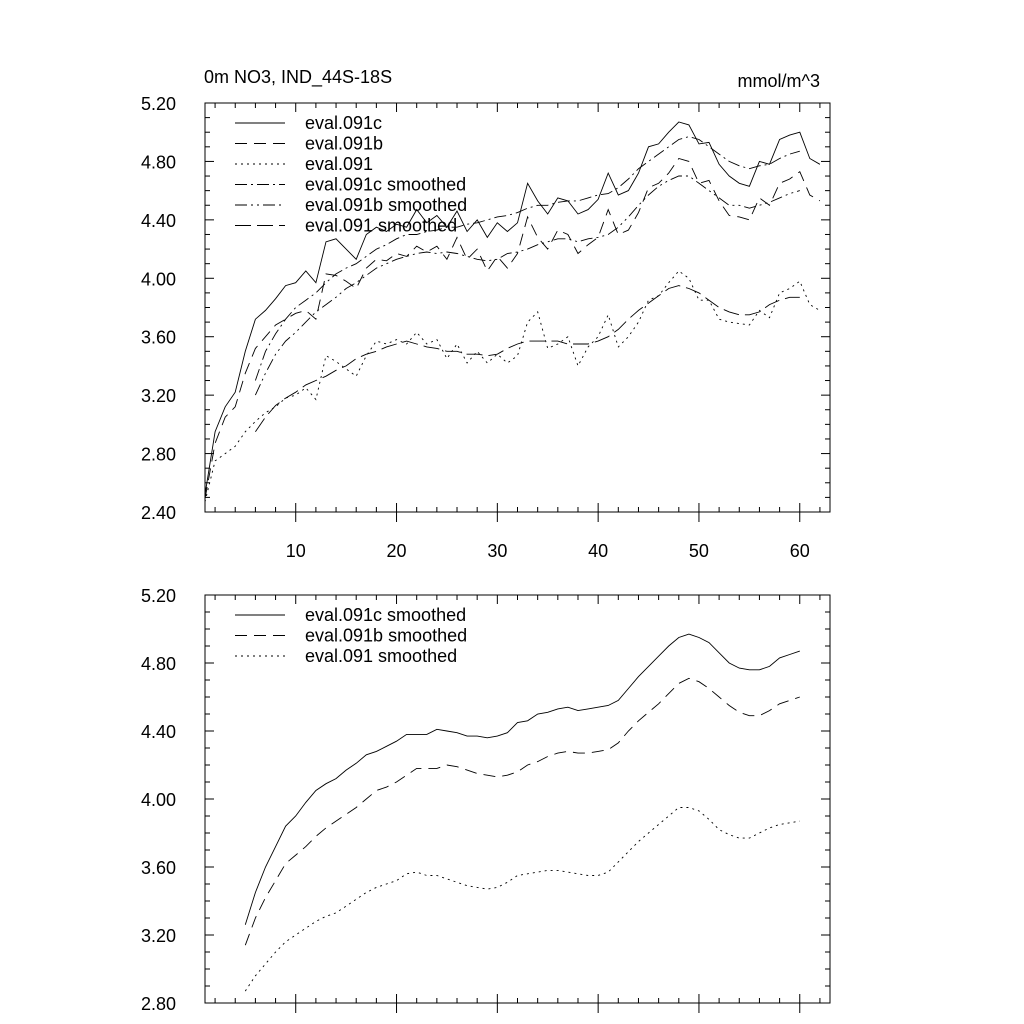 The height and width of the screenshot is (1024, 1024). I want to click on x-tick-label: 30, so click(497, 551).